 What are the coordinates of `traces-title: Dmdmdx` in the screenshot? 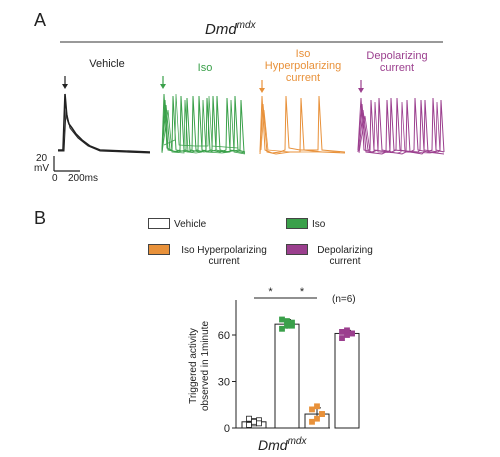 It's located at (230, 29).